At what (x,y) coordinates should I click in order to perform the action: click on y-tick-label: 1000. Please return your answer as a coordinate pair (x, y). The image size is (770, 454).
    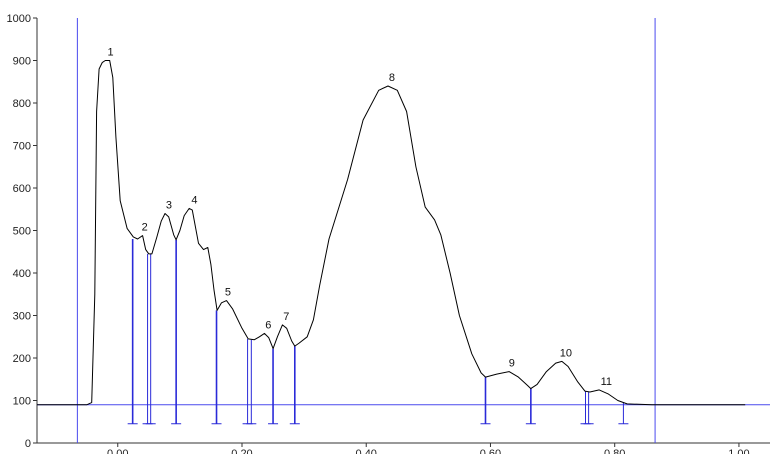
    Looking at the image, I should click on (19, 19).